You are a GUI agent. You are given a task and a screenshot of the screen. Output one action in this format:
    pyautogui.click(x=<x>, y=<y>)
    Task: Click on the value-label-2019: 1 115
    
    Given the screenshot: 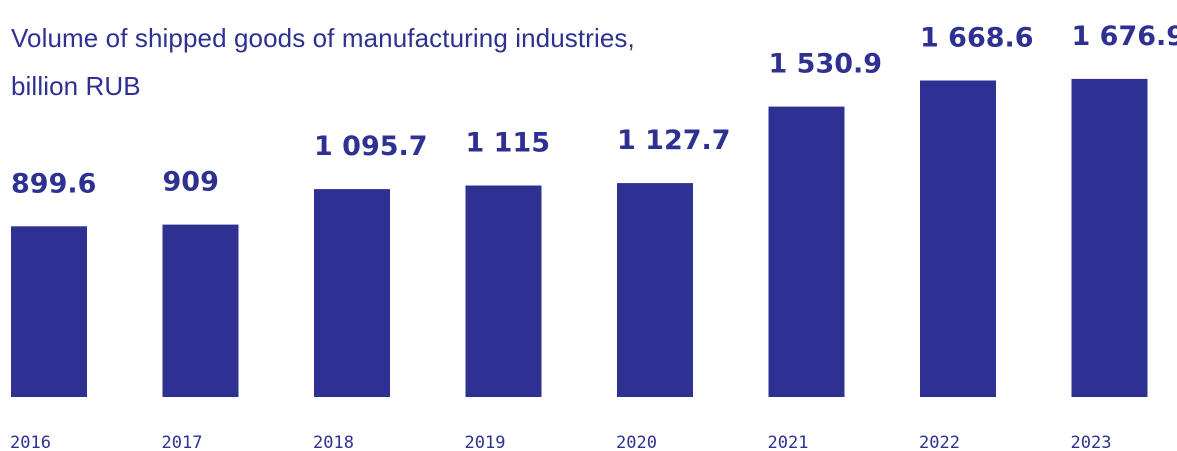 What is the action you would take?
    pyautogui.click(x=508, y=143)
    